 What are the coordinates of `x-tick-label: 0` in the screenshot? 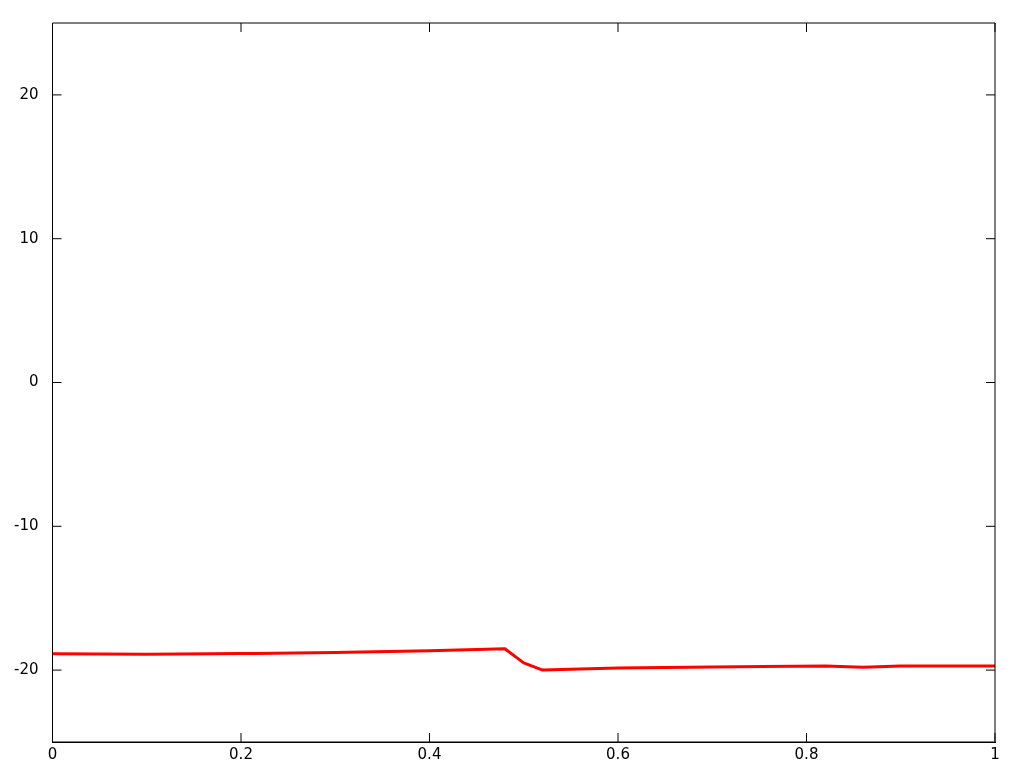 It's located at (52, 753).